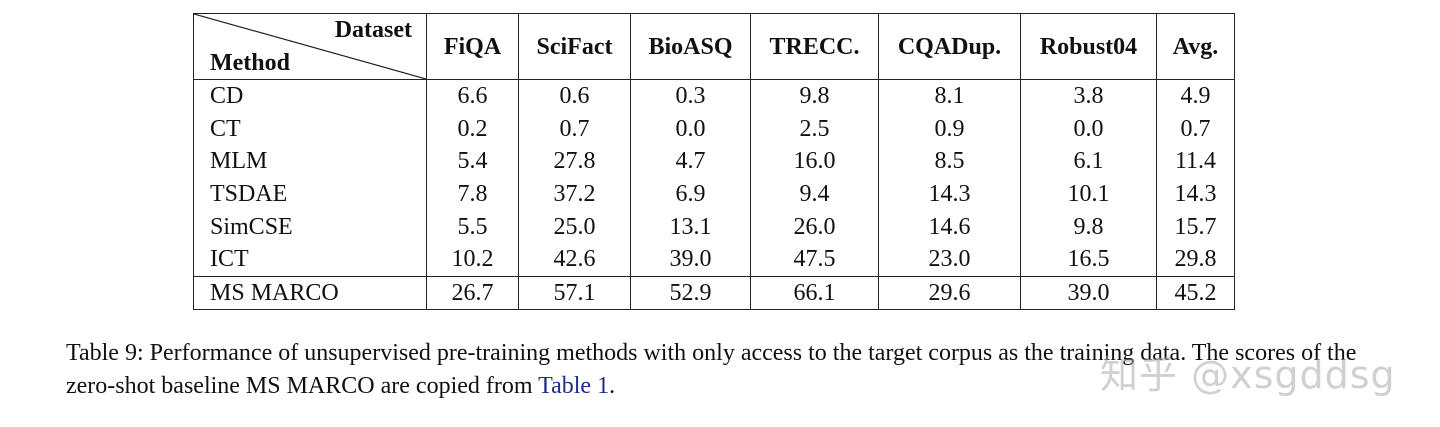  Describe the element at coordinates (1195, 293) in the screenshot. I see `score-cell: 45.2` at that location.